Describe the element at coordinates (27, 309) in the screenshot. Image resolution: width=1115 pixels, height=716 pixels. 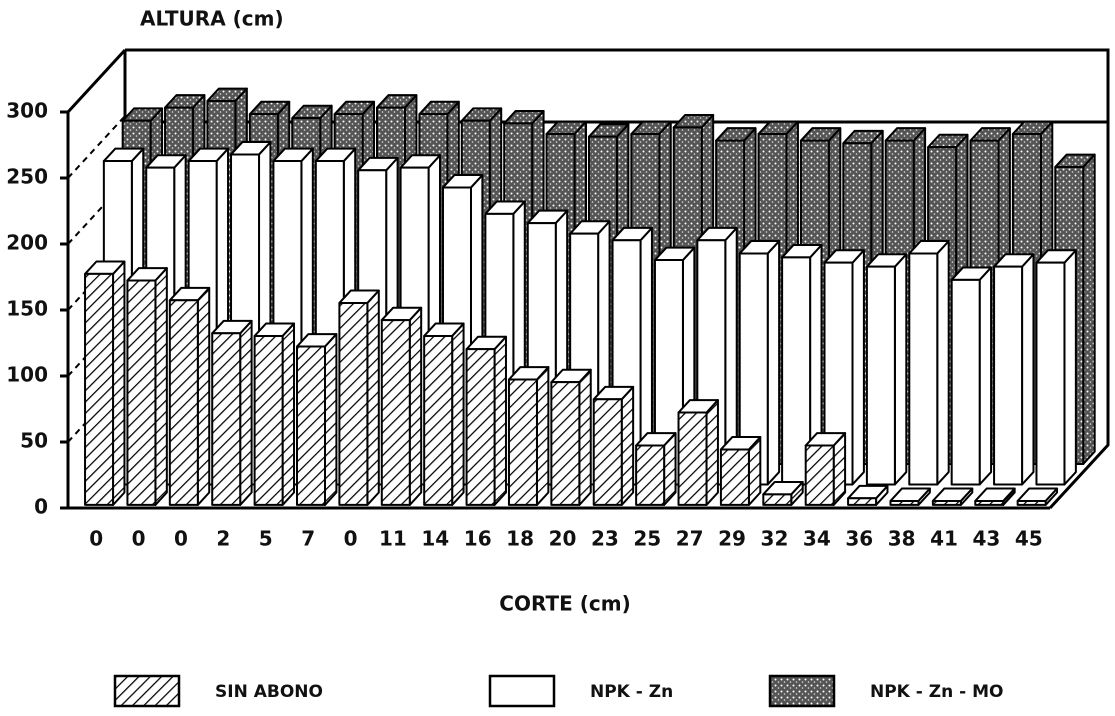
I see `y-tick-label: 150` at that location.